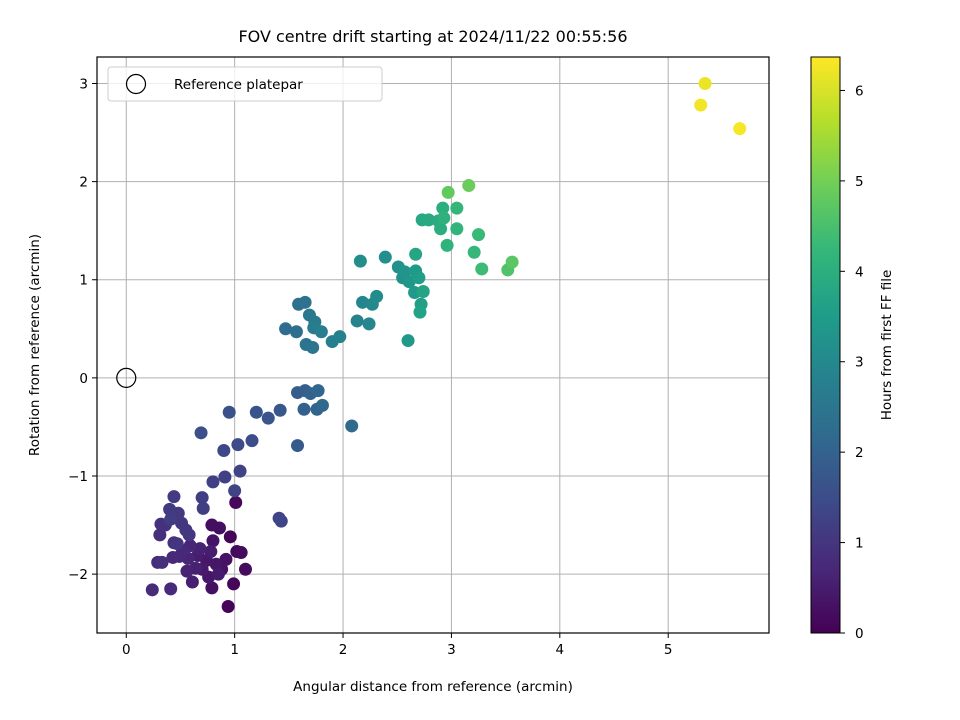 This screenshot has width=960, height=720. Describe the element at coordinates (859, 634) in the screenshot. I see `colorbar-tick-label: 0` at that location.